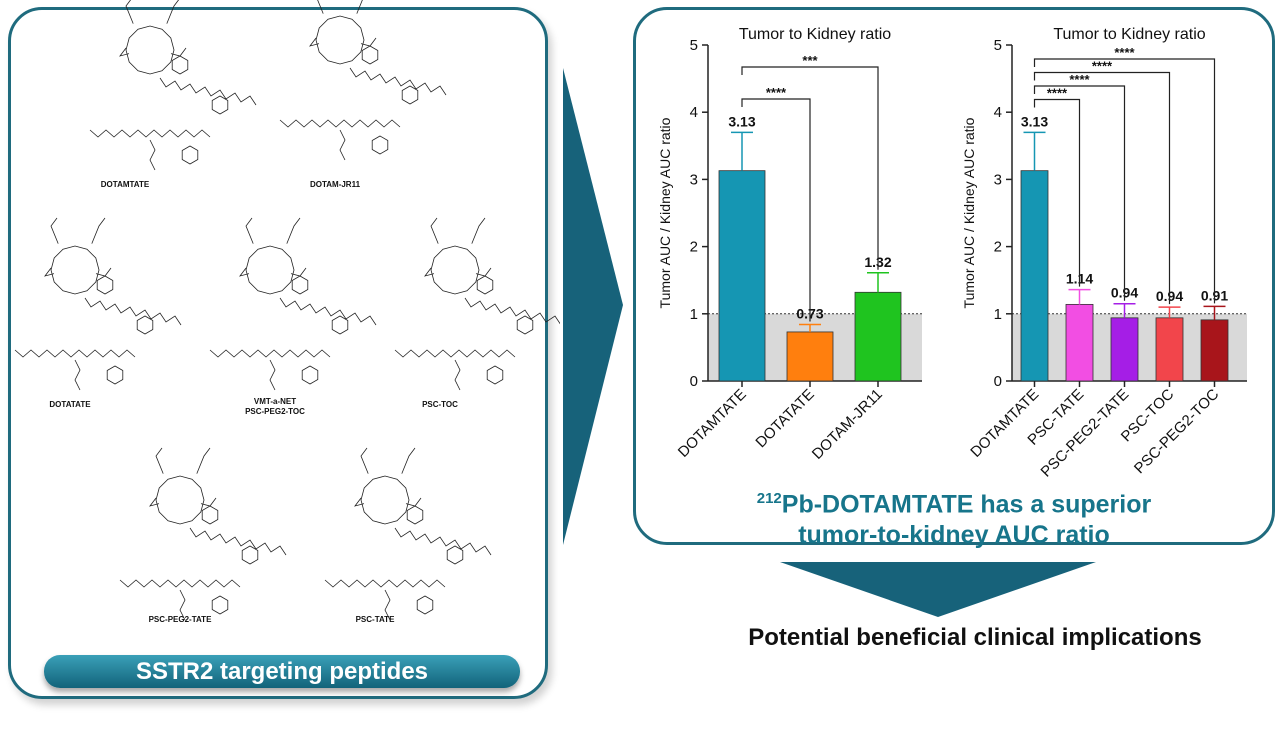  What do you see at coordinates (769, 498) in the screenshot?
I see `isotope-mass: 212` at bounding box center [769, 498].